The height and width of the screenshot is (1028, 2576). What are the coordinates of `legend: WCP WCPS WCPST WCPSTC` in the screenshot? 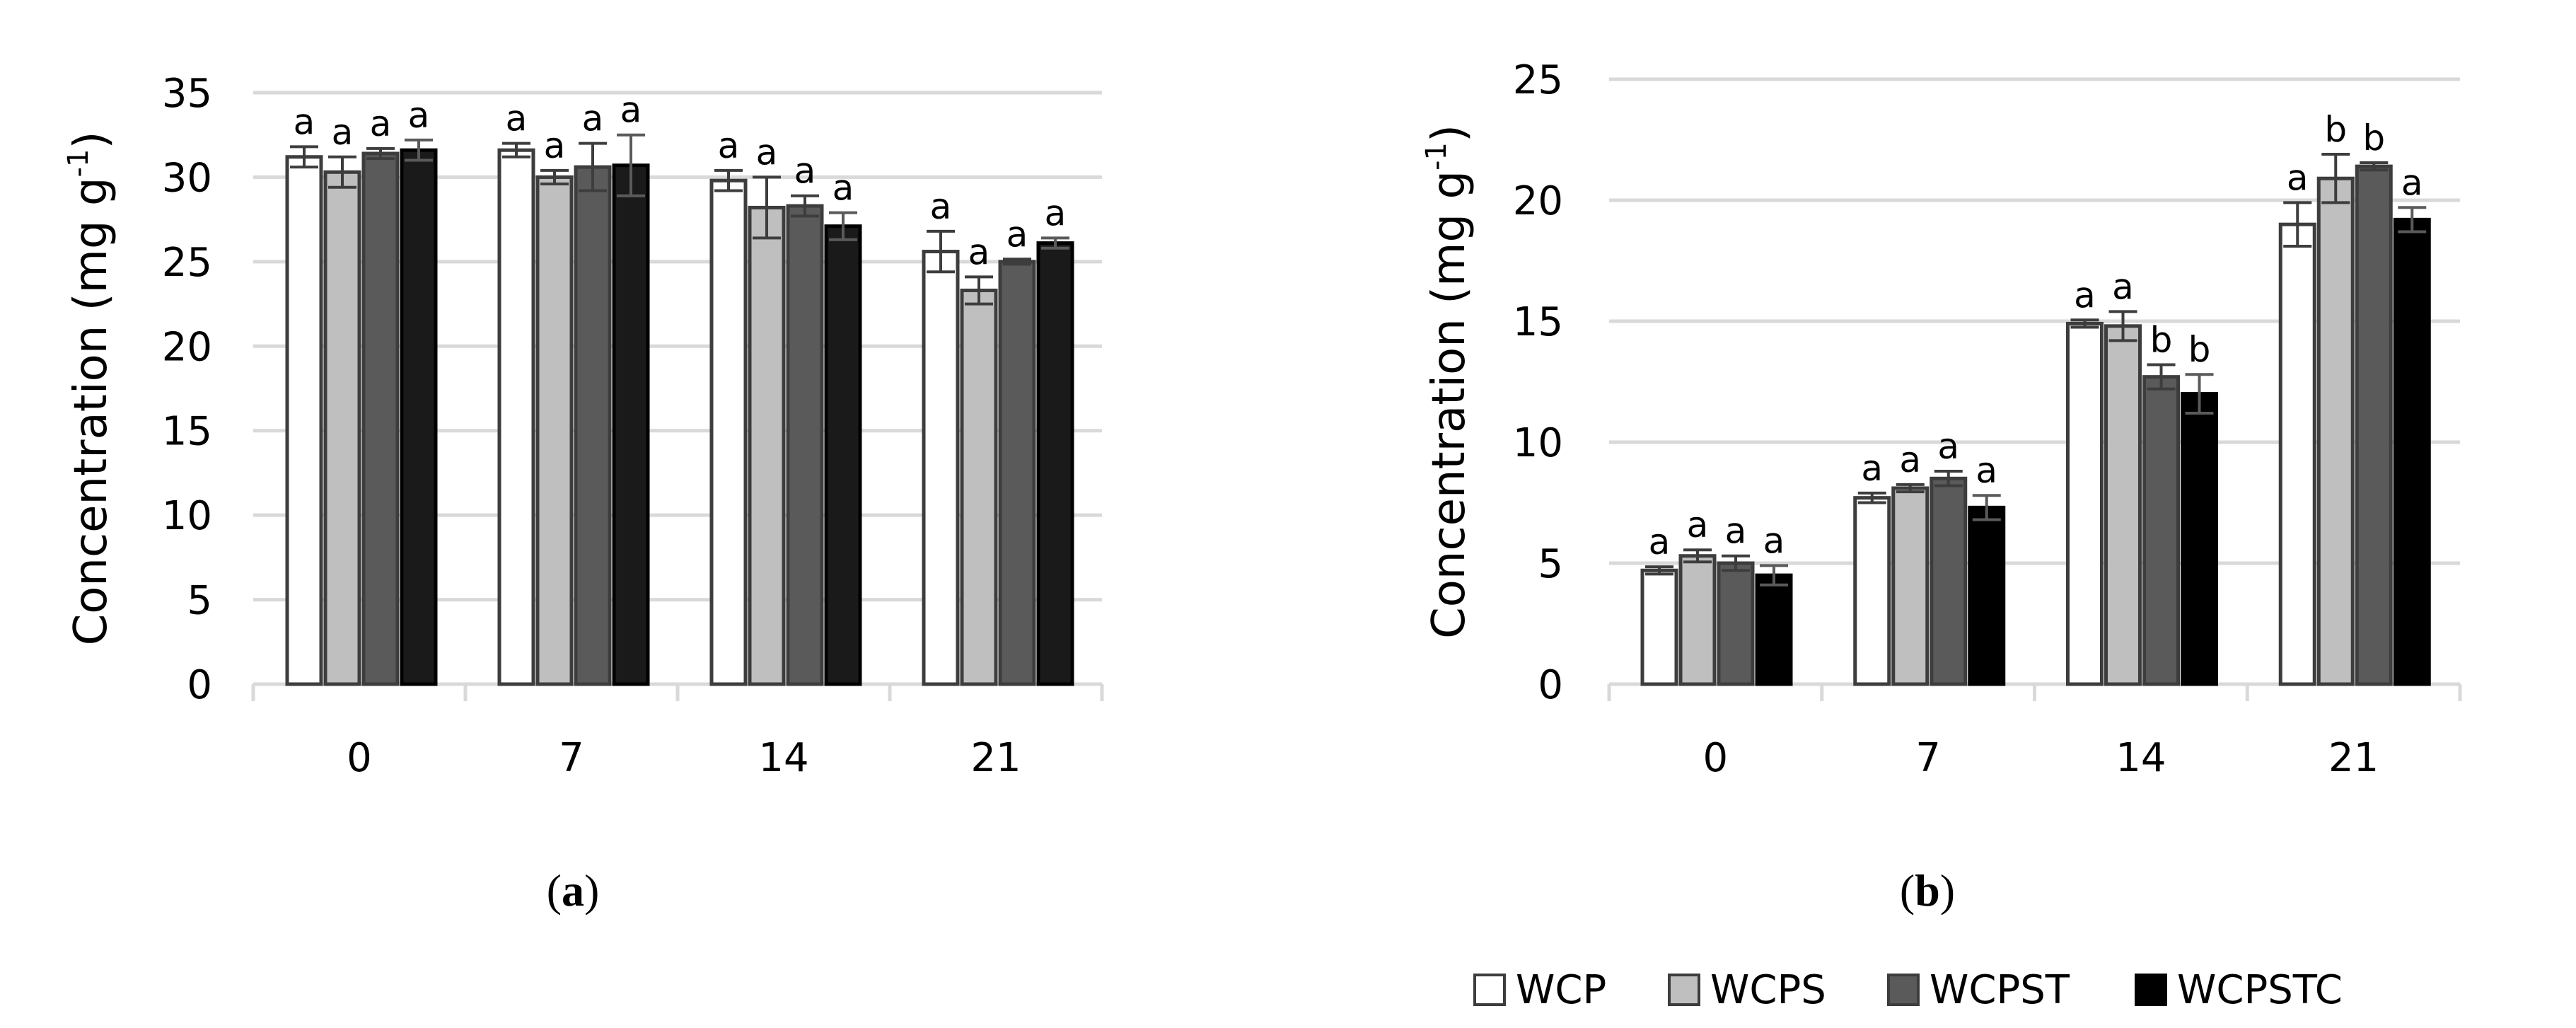 It's located at (1908, 990).